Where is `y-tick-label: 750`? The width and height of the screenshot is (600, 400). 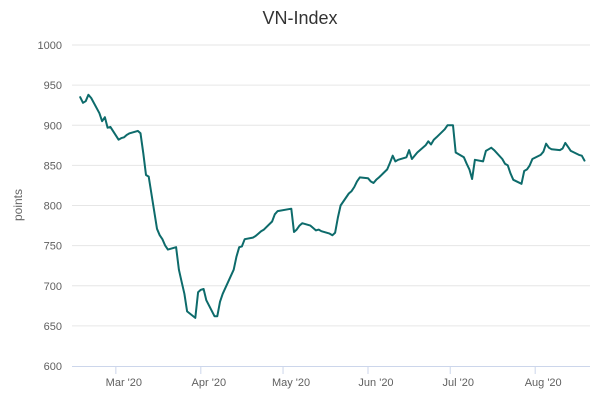
y-tick-label: 750 is located at coordinates (53, 247).